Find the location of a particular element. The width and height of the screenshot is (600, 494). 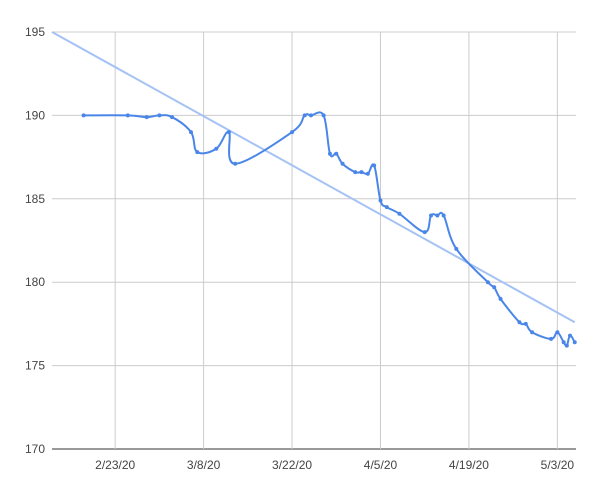

x-tick-label: 3/8/20 is located at coordinates (204, 465).